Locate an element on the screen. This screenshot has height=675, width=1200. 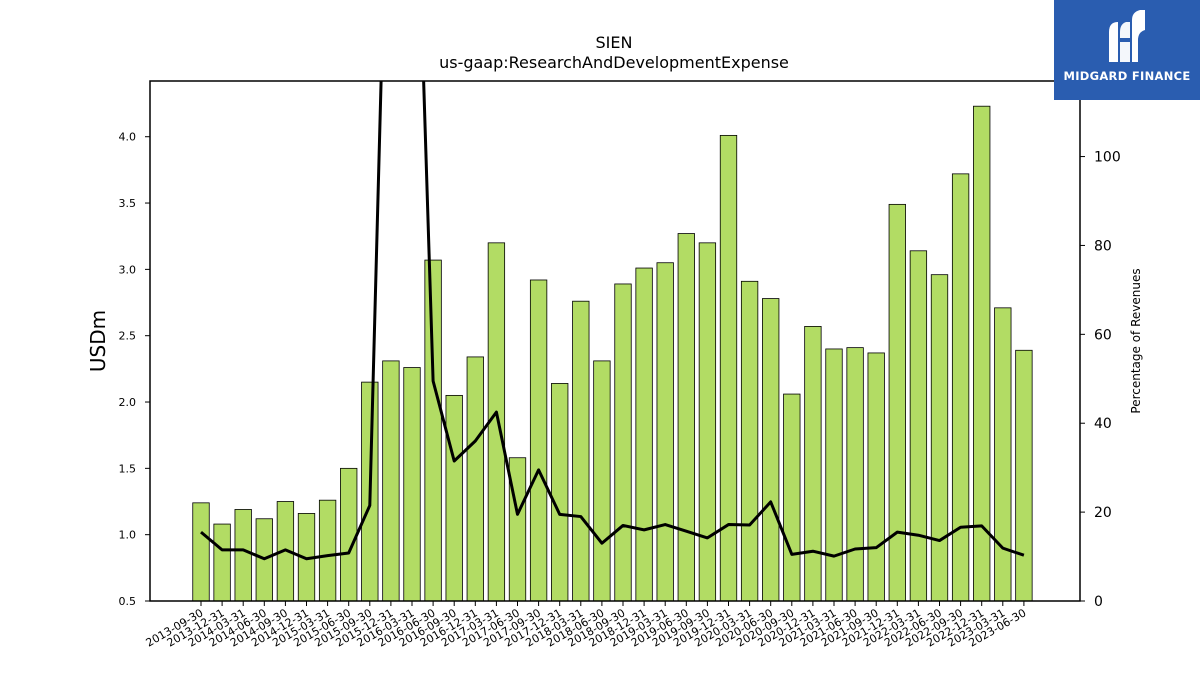
brand-name: MIDGARD FINANCE is located at coordinates (1127, 76).